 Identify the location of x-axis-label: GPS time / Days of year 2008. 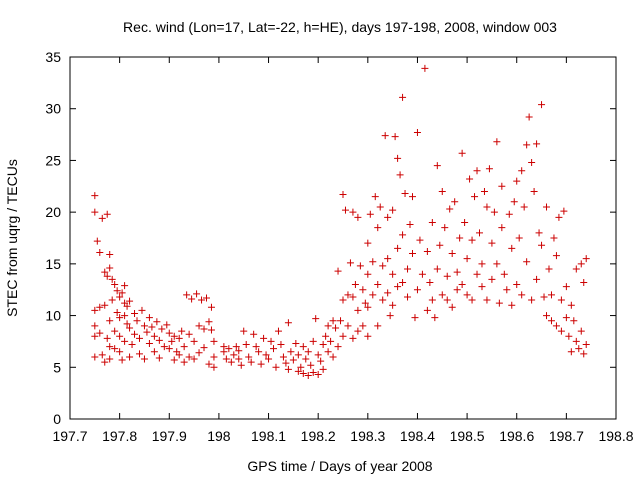
(339, 466).